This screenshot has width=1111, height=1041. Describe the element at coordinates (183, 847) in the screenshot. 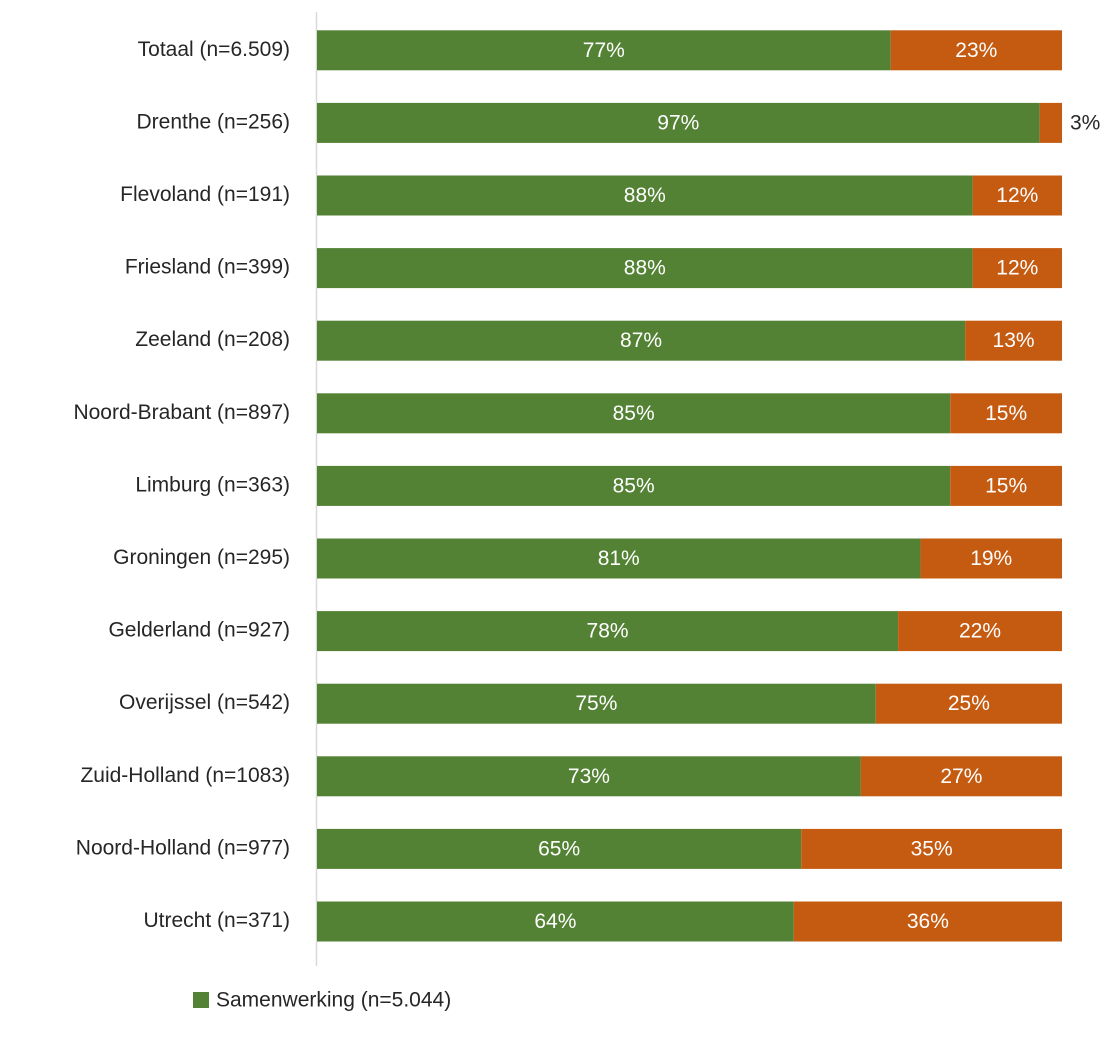

I see `y-tick-label: Noord-Holland (n=977)` at that location.